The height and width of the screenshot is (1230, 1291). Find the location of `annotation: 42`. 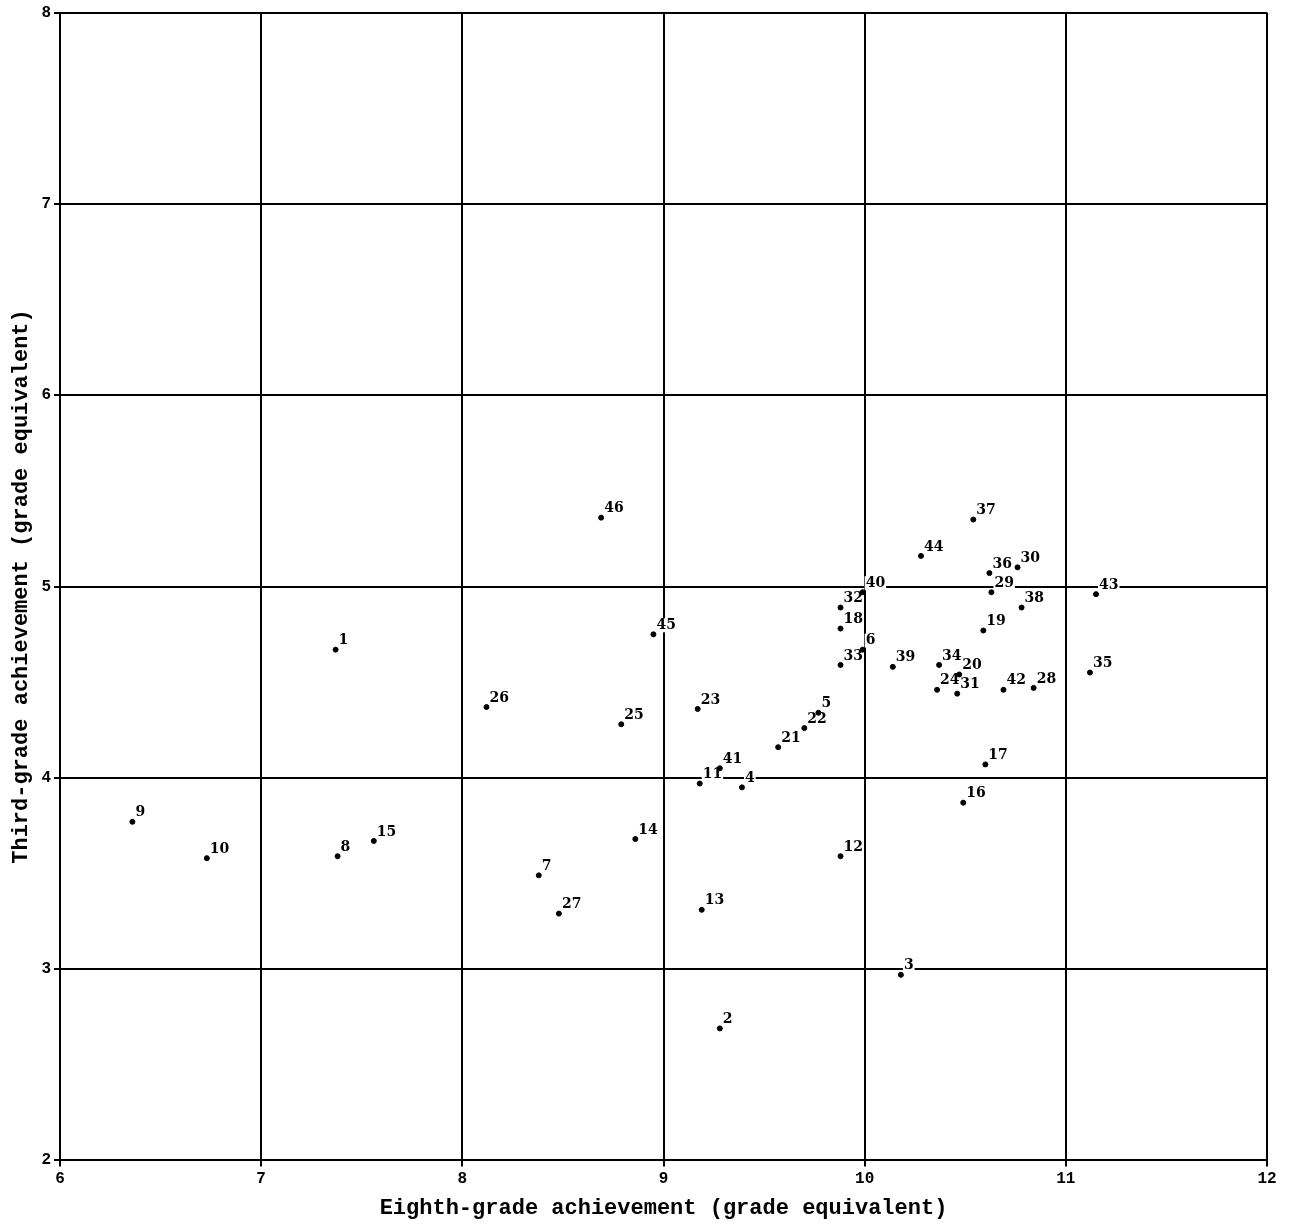

annotation: 42 is located at coordinates (1016, 679).